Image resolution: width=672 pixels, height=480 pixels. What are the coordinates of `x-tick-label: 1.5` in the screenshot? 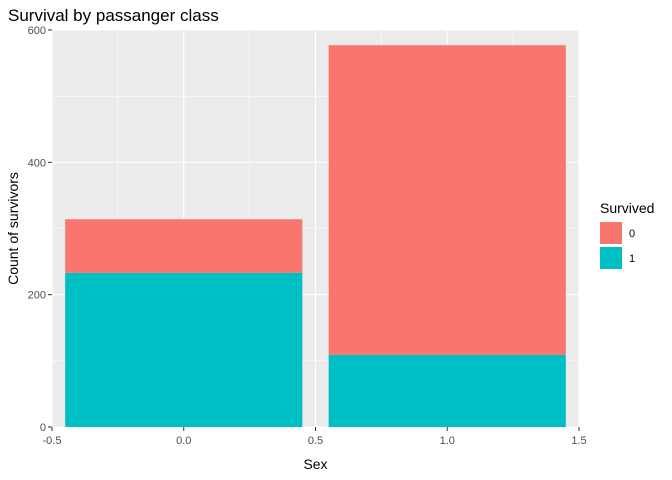 It's located at (578, 441).